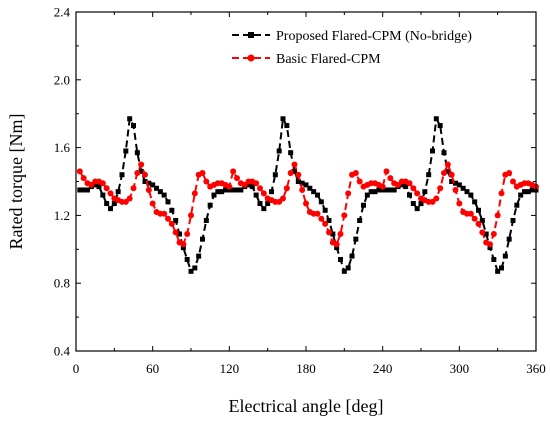 The height and width of the screenshot is (421, 550). I want to click on x-tick-label: 120, so click(230, 368).